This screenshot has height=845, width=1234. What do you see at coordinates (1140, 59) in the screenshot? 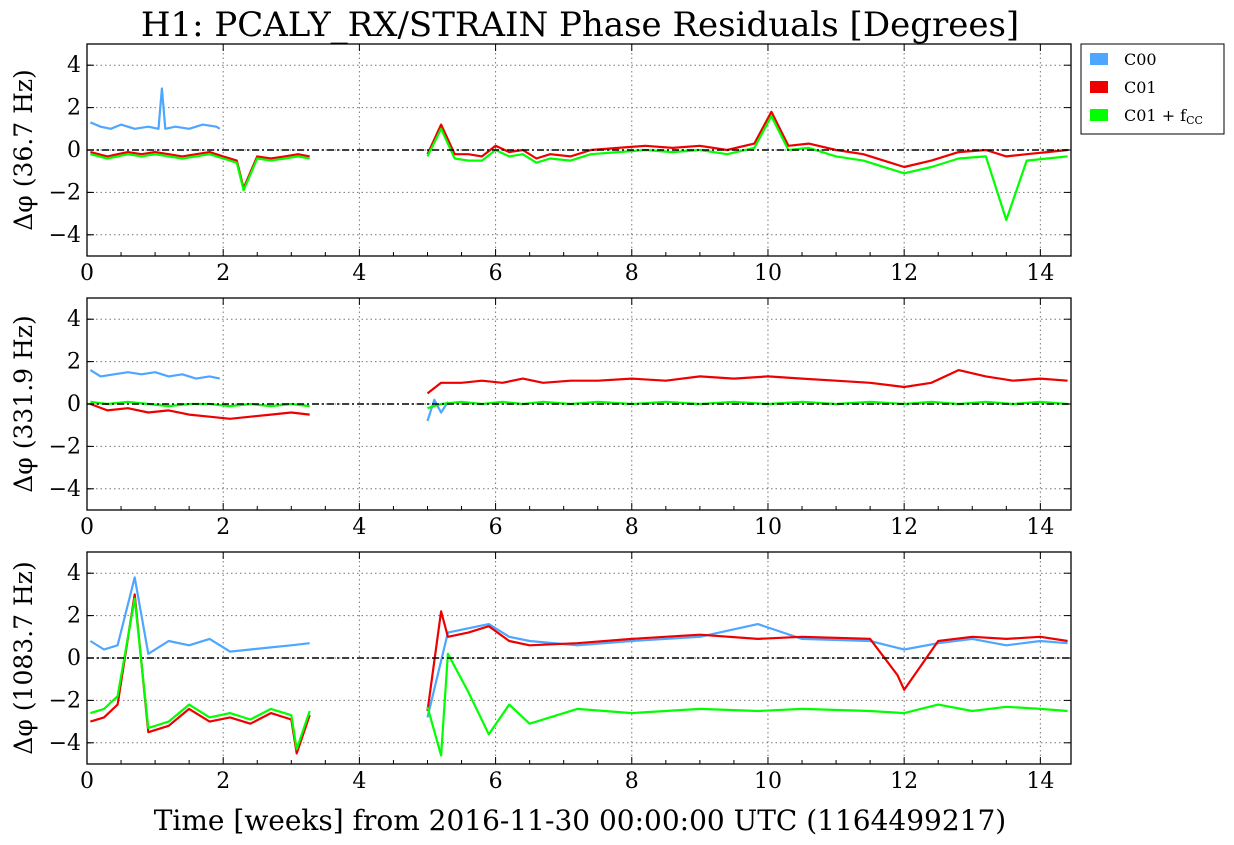
I see `legend-label-c00: C00` at bounding box center [1140, 59].